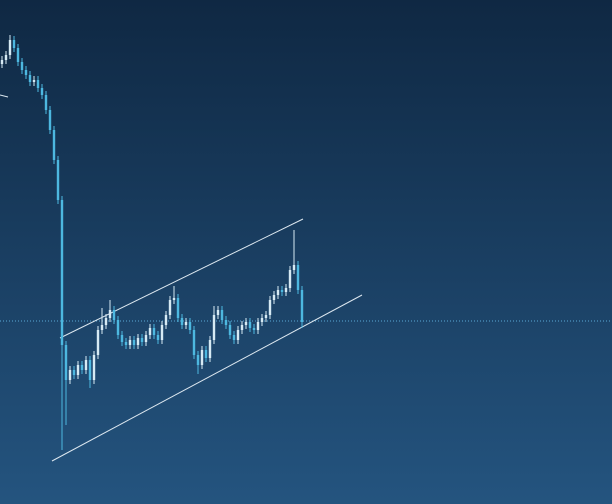 This screenshot has height=504, width=612. I want to click on trend-line, so click(181, 278).